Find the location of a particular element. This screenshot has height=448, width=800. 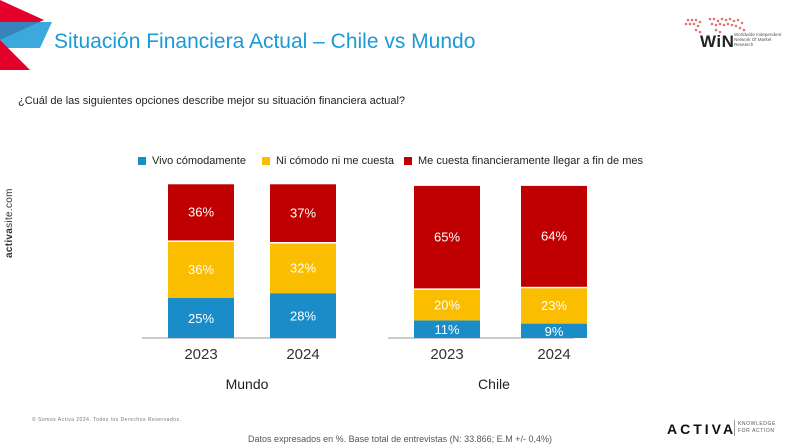

bar-mundo-2023-s1 is located at coordinates (201, 269).